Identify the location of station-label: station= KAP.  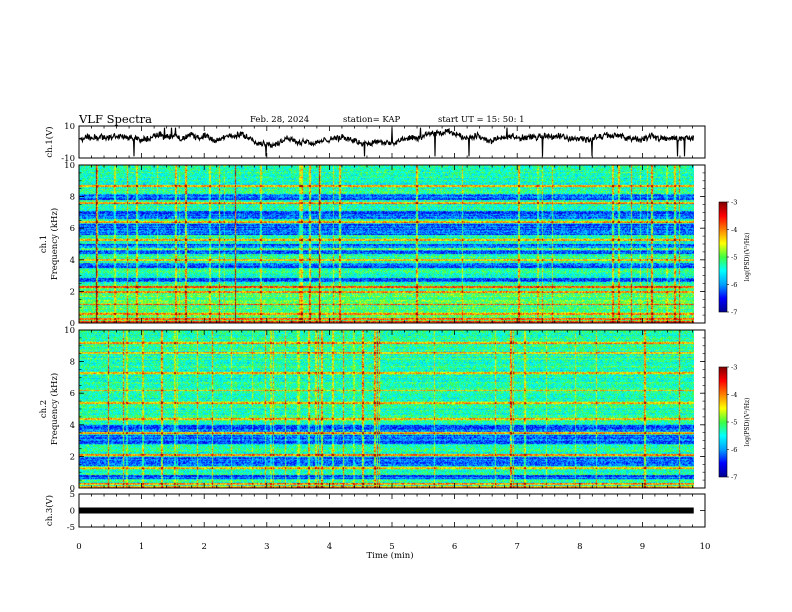
(372, 120).